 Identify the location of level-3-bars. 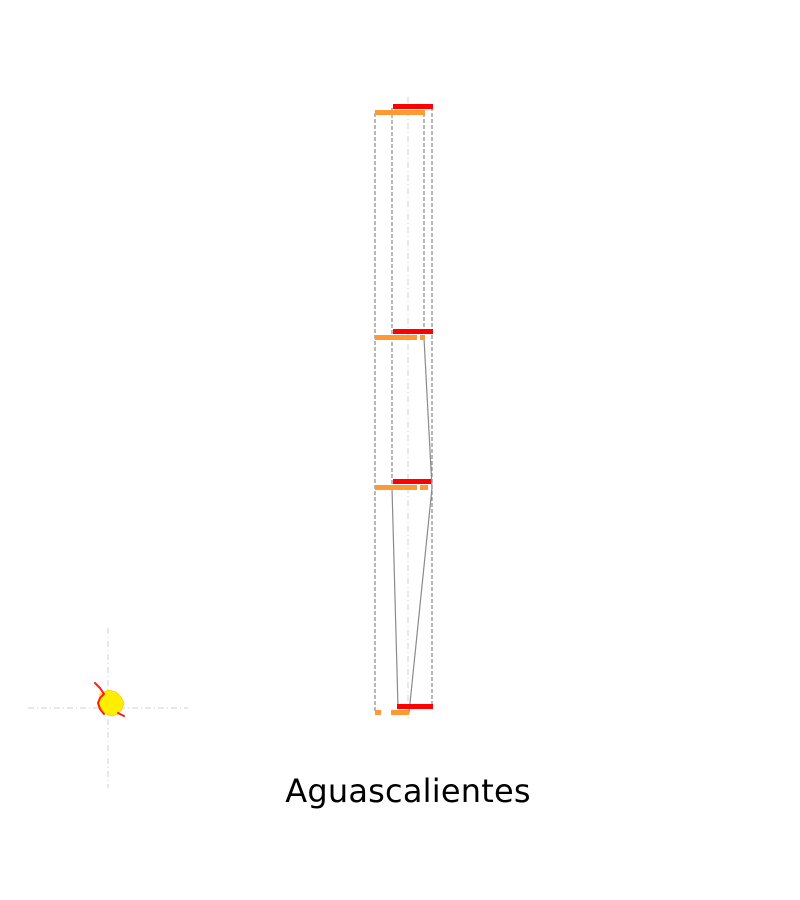
(403, 484).